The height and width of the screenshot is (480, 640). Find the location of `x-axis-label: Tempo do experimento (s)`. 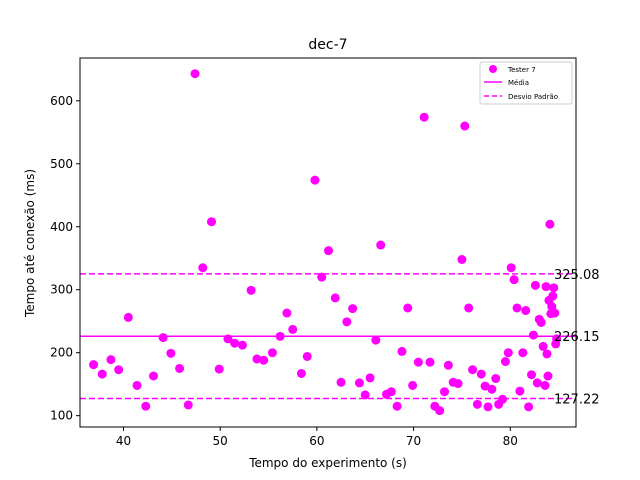

x-axis-label: Tempo do experimento (s) is located at coordinates (327, 463).